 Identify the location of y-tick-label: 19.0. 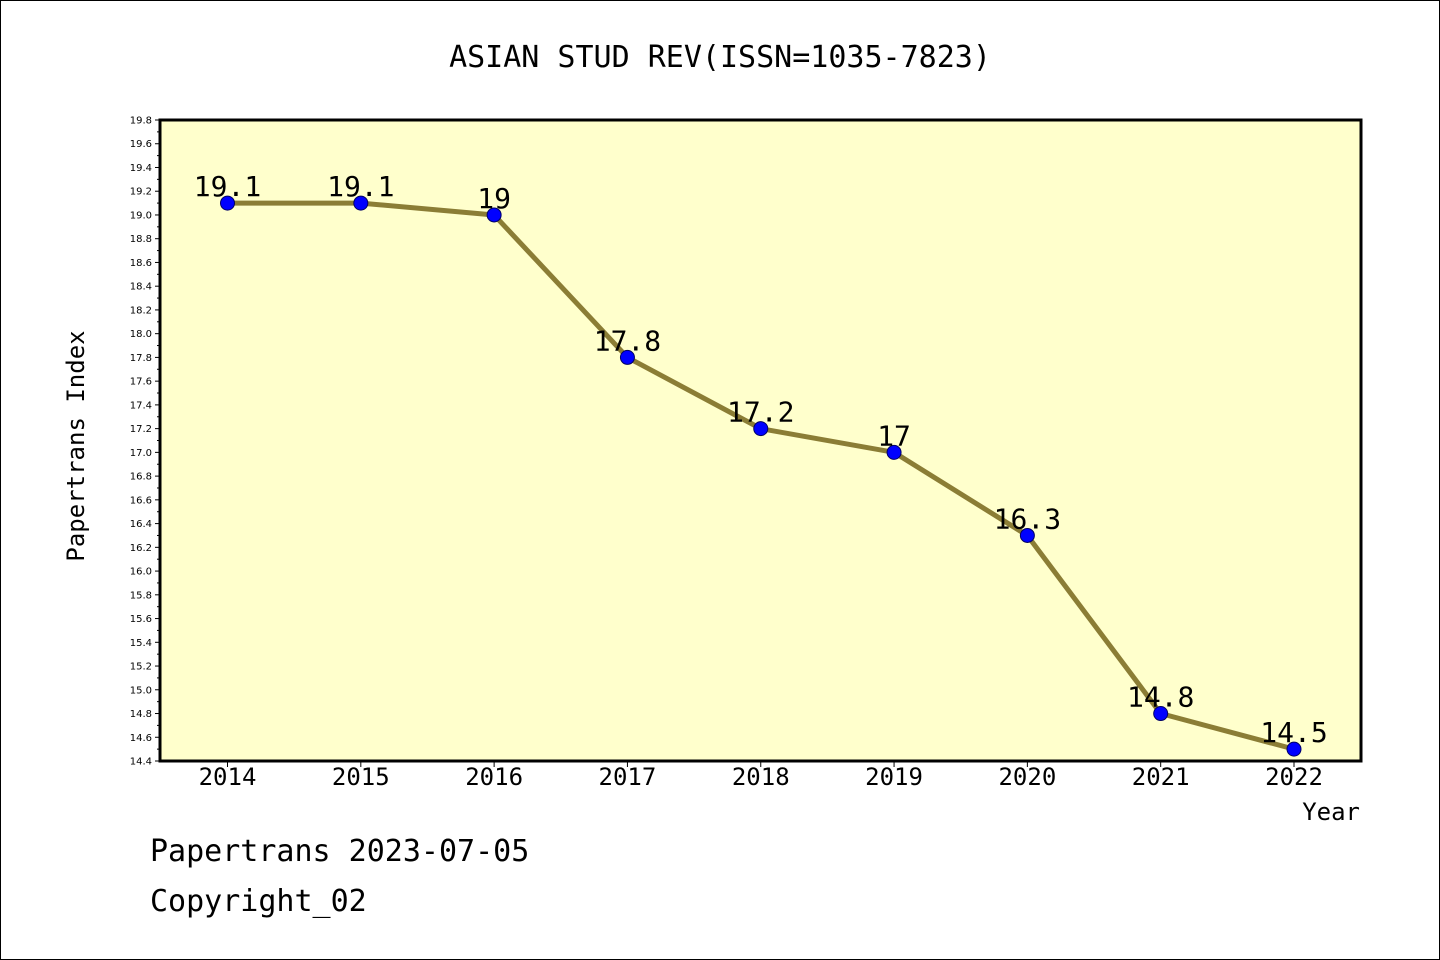
(141, 215).